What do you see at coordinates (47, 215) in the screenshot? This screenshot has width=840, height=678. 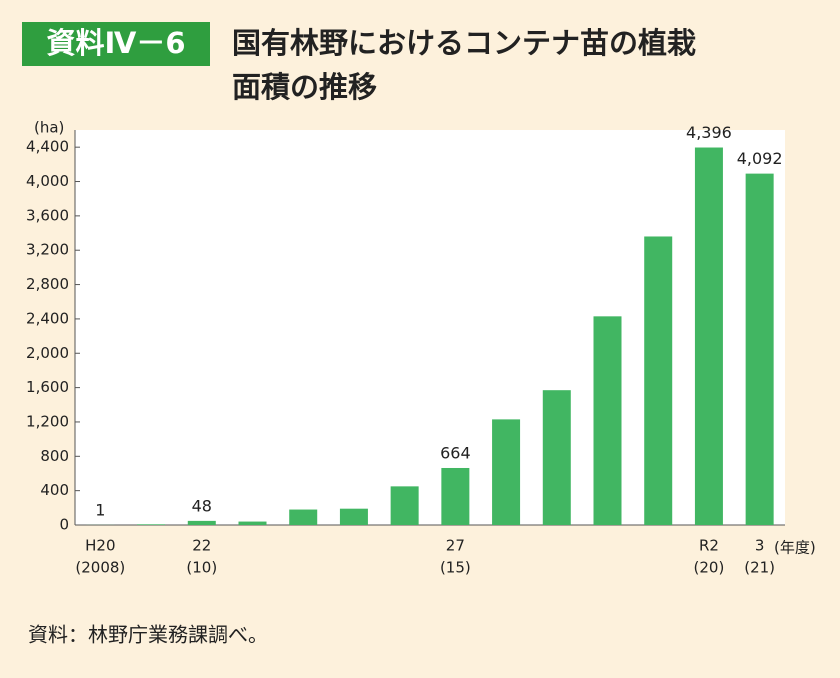 I see `y-tick-label: 3,600` at bounding box center [47, 215].